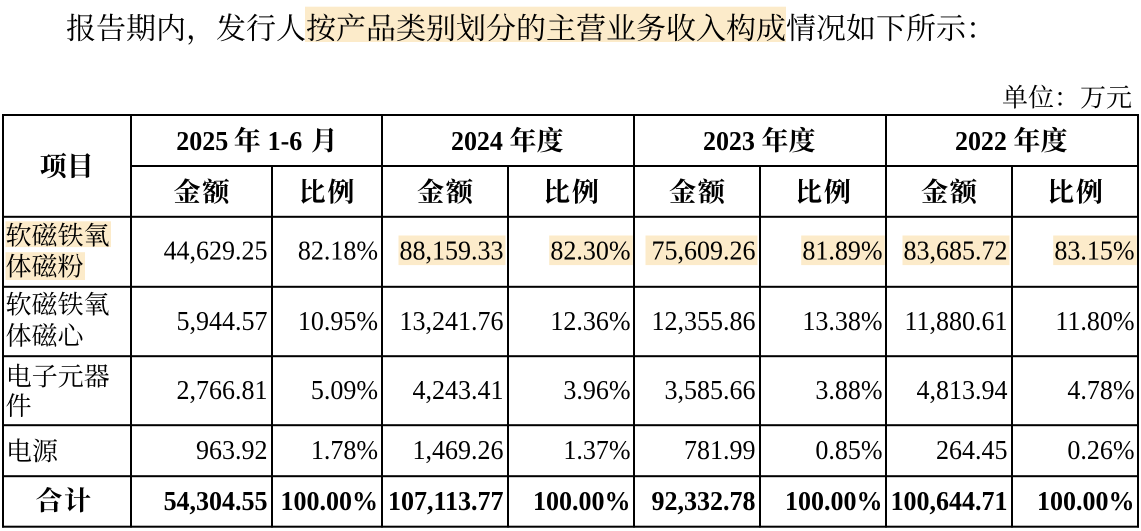  Describe the element at coordinates (842, 320) in the screenshot. I see `svg-text: 13.38%` at that location.